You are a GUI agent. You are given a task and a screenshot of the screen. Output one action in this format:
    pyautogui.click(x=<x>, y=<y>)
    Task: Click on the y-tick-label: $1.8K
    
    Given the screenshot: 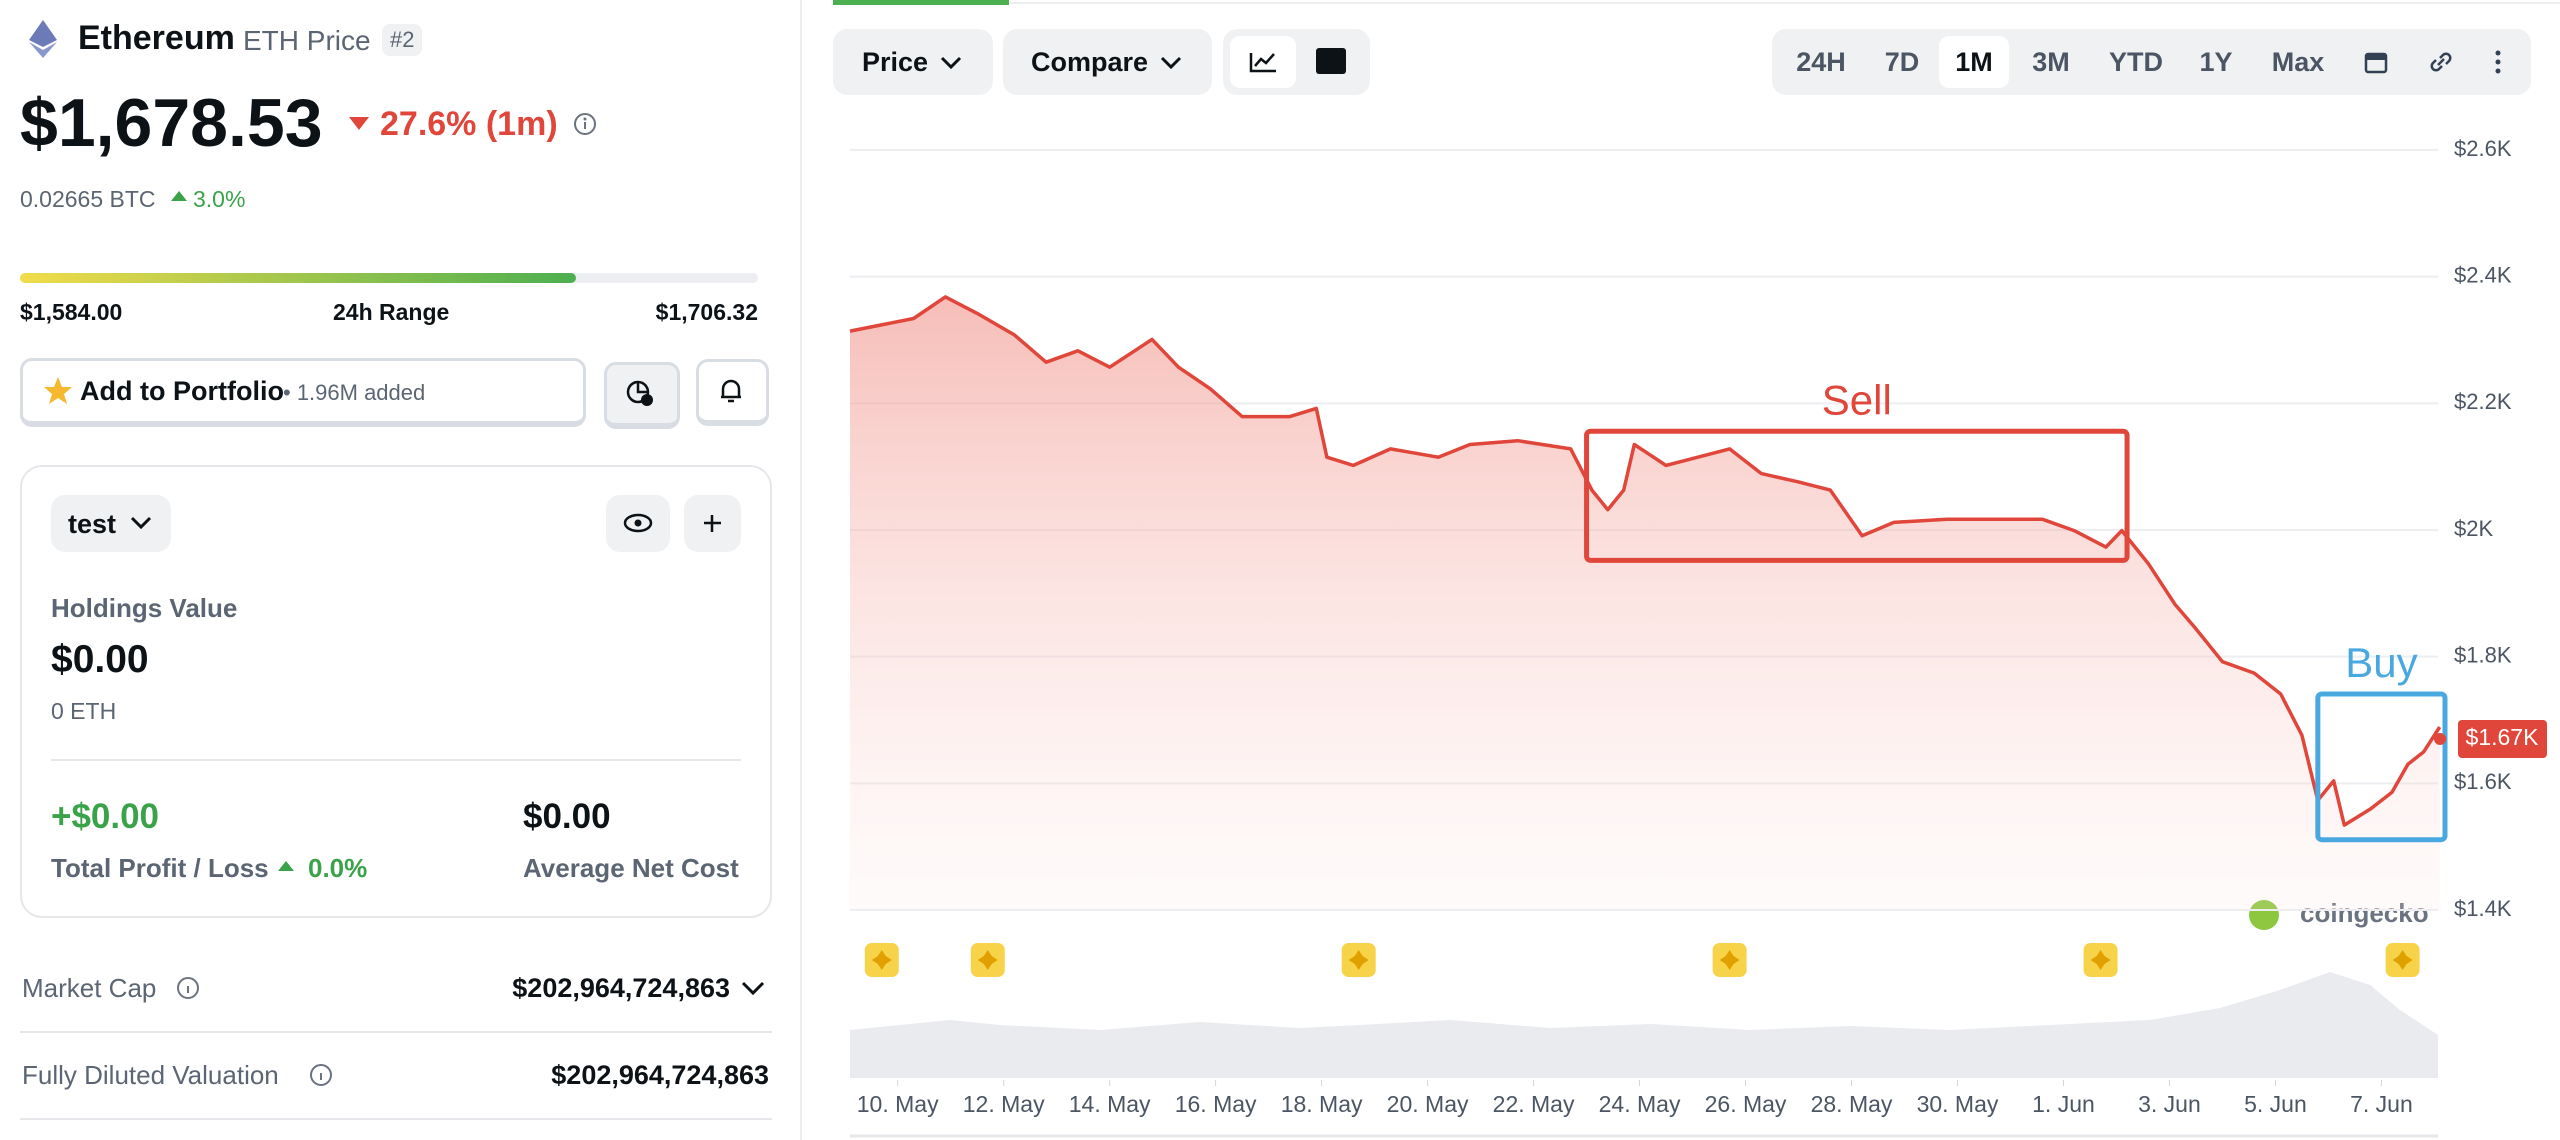 What is the action you would take?
    pyautogui.click(x=2483, y=654)
    